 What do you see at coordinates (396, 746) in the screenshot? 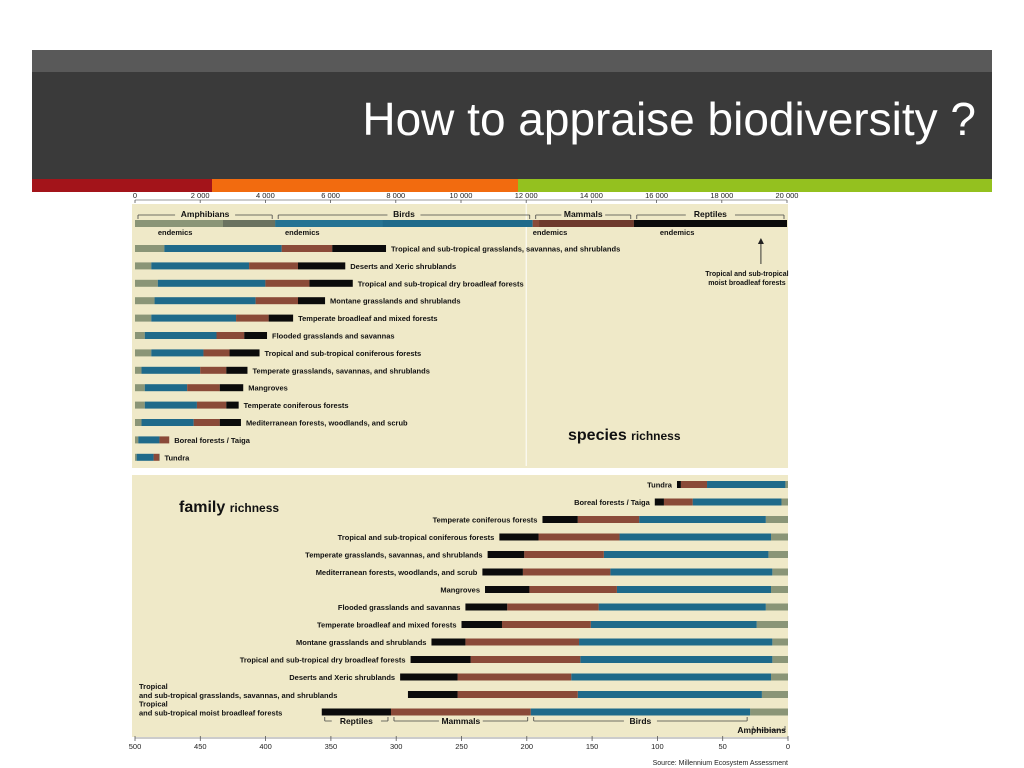
I see `family-tick-label: 300` at bounding box center [396, 746].